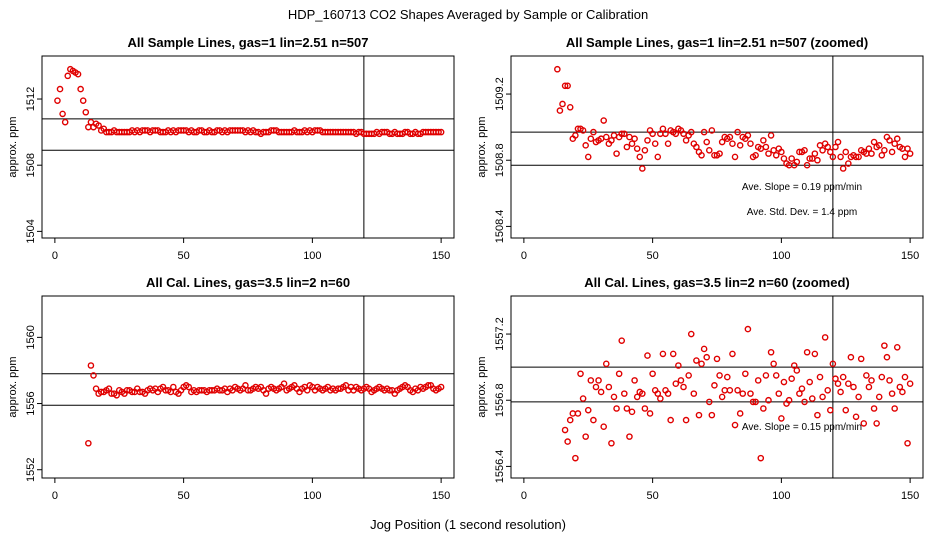  I want to click on y-tick-label: 1504, so click(31, 231).